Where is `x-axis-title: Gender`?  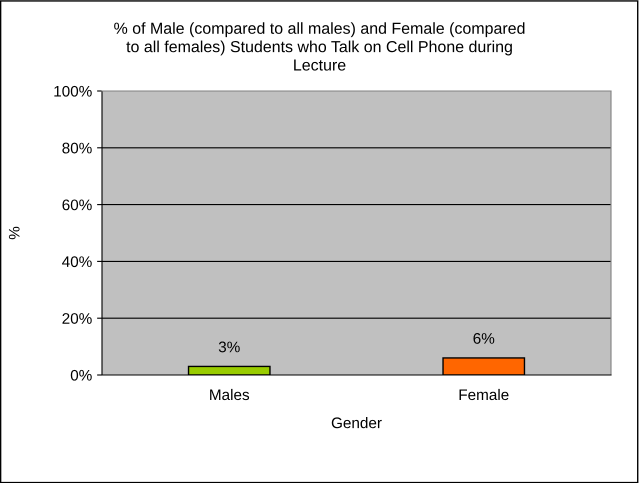
x-axis-title: Gender is located at coordinates (357, 422).